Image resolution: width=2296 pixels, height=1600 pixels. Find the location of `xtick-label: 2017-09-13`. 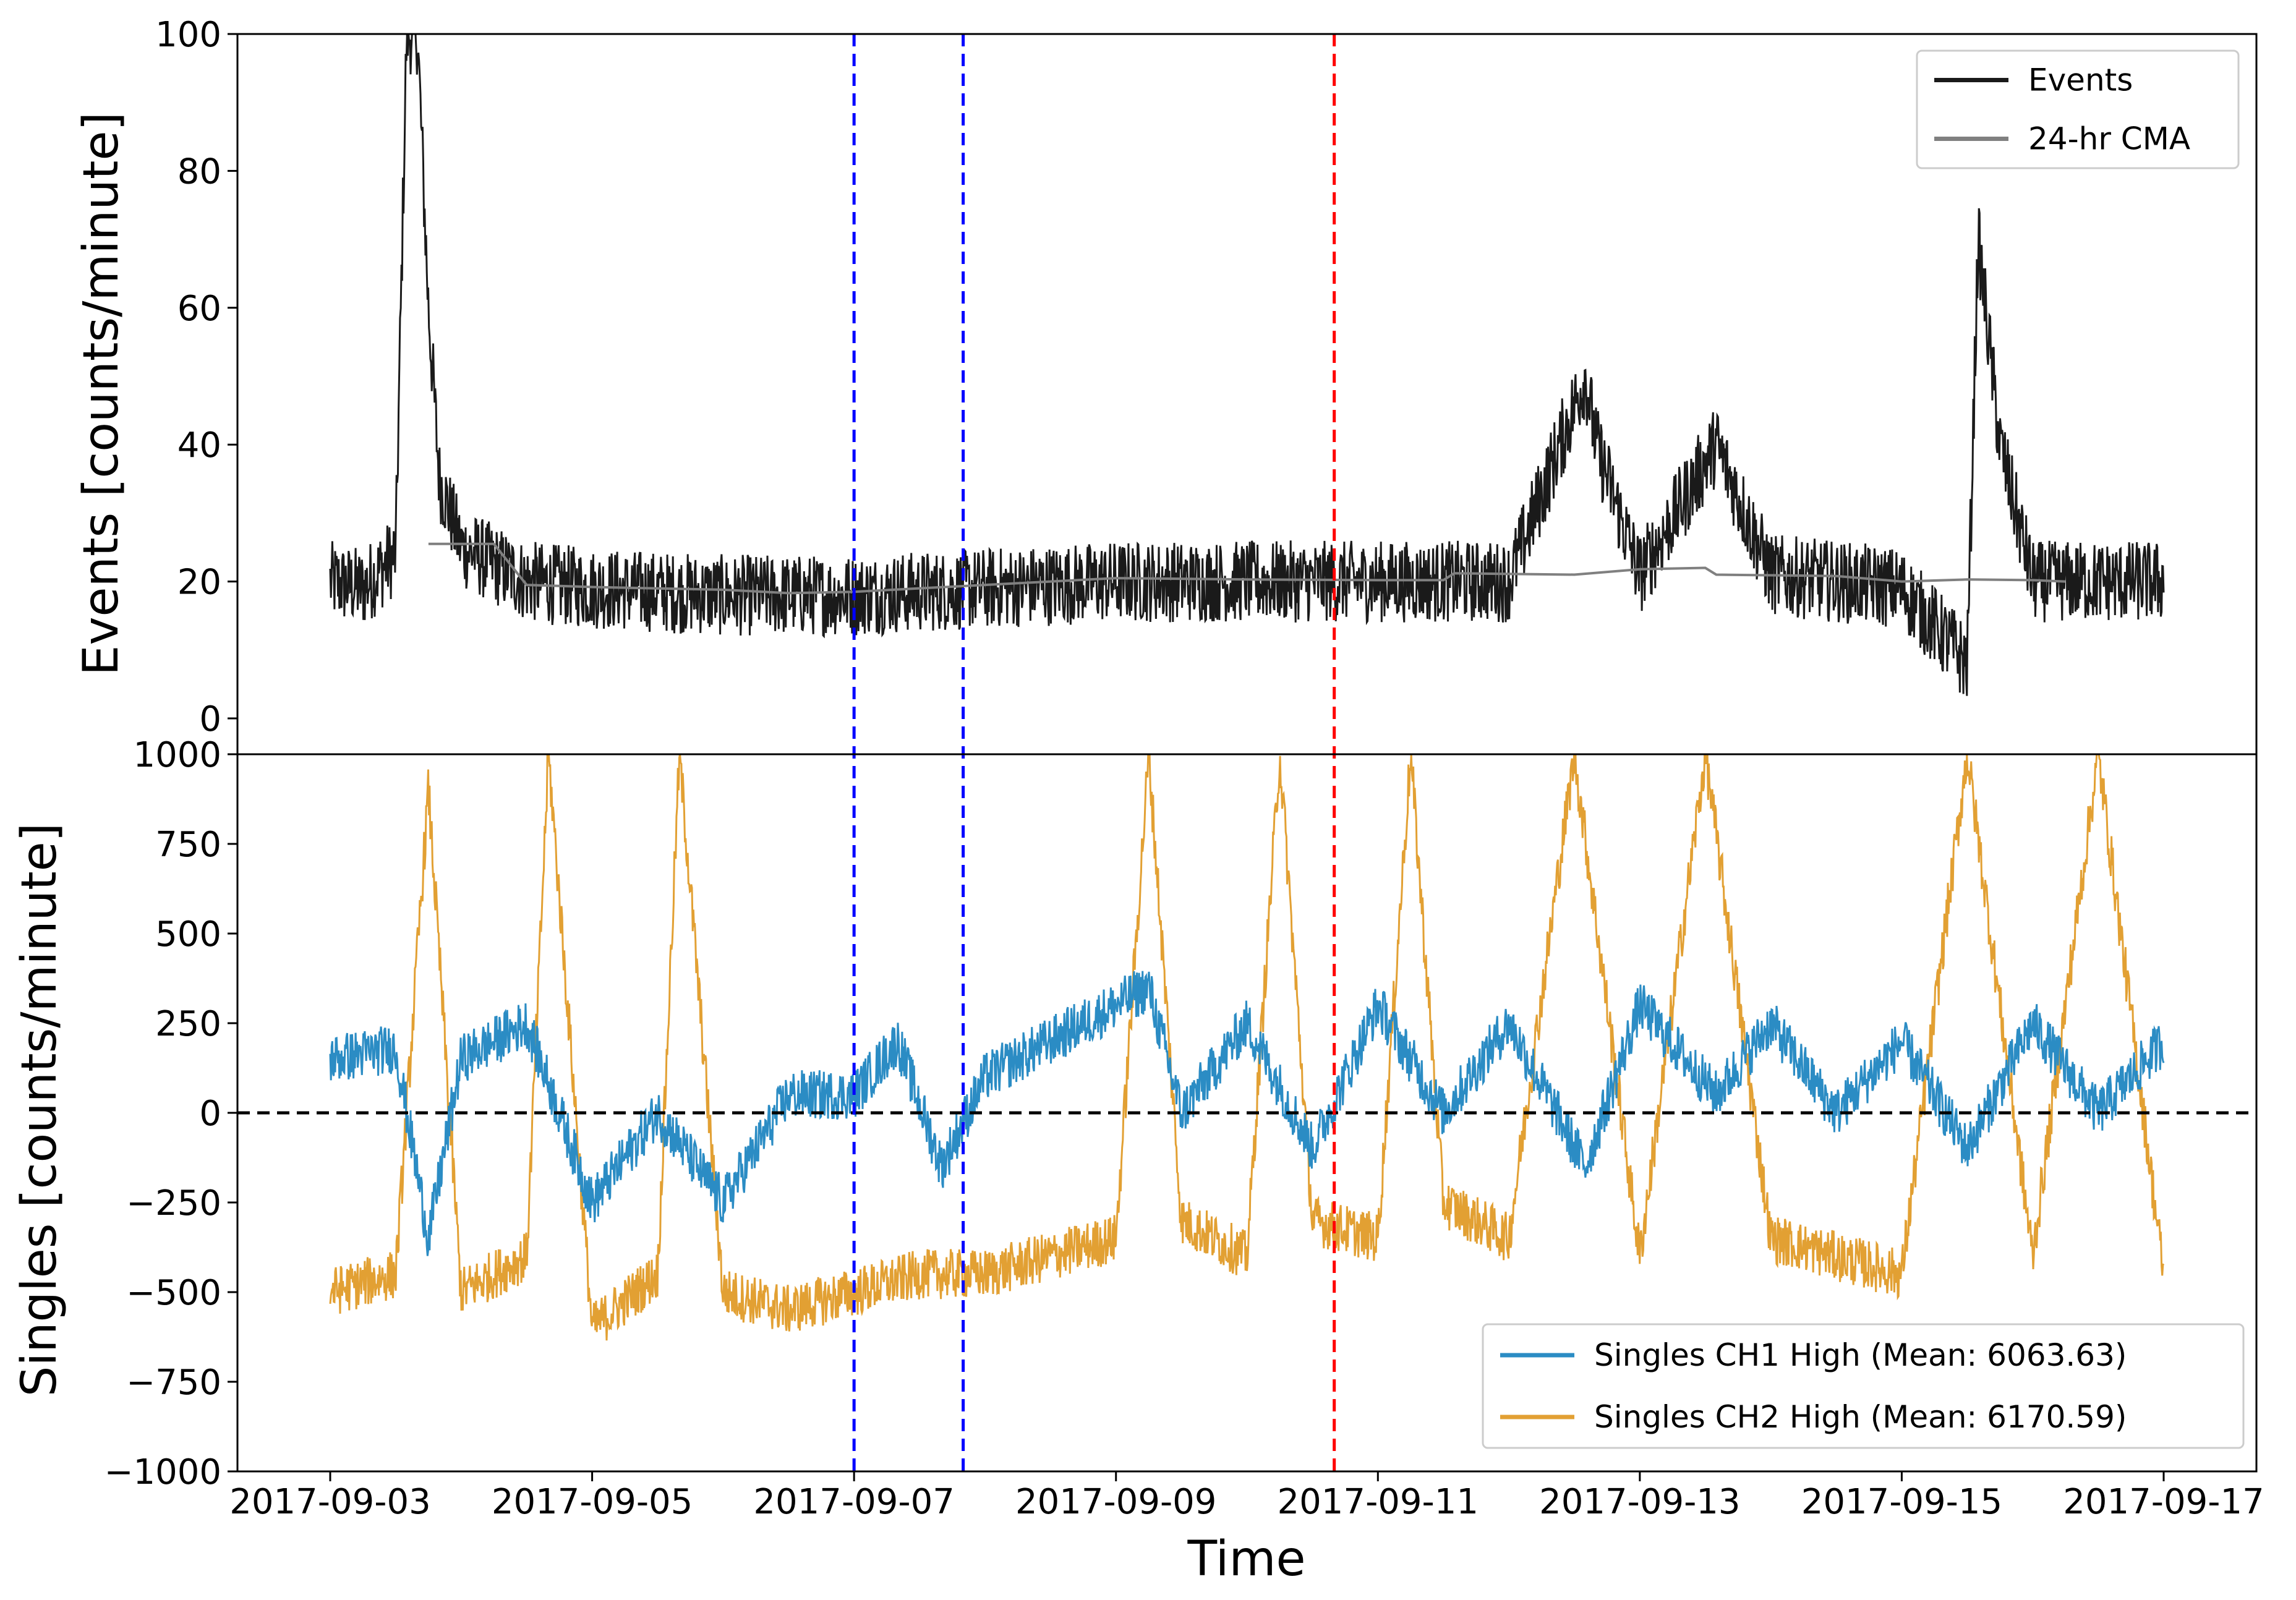

xtick-label: 2017-09-13 is located at coordinates (1639, 1502).